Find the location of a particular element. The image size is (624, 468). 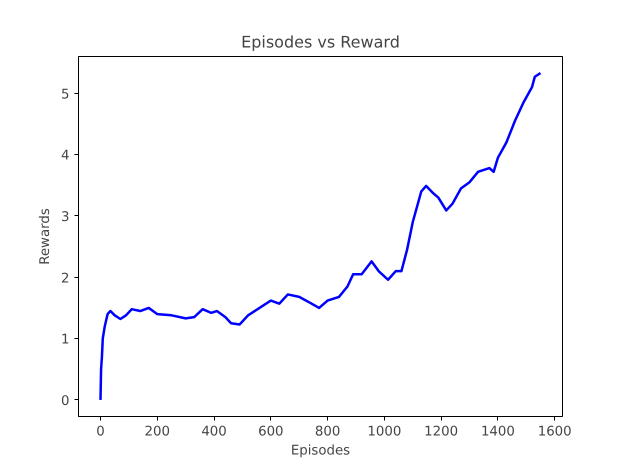

x-tick-label: 0 is located at coordinates (100, 432).